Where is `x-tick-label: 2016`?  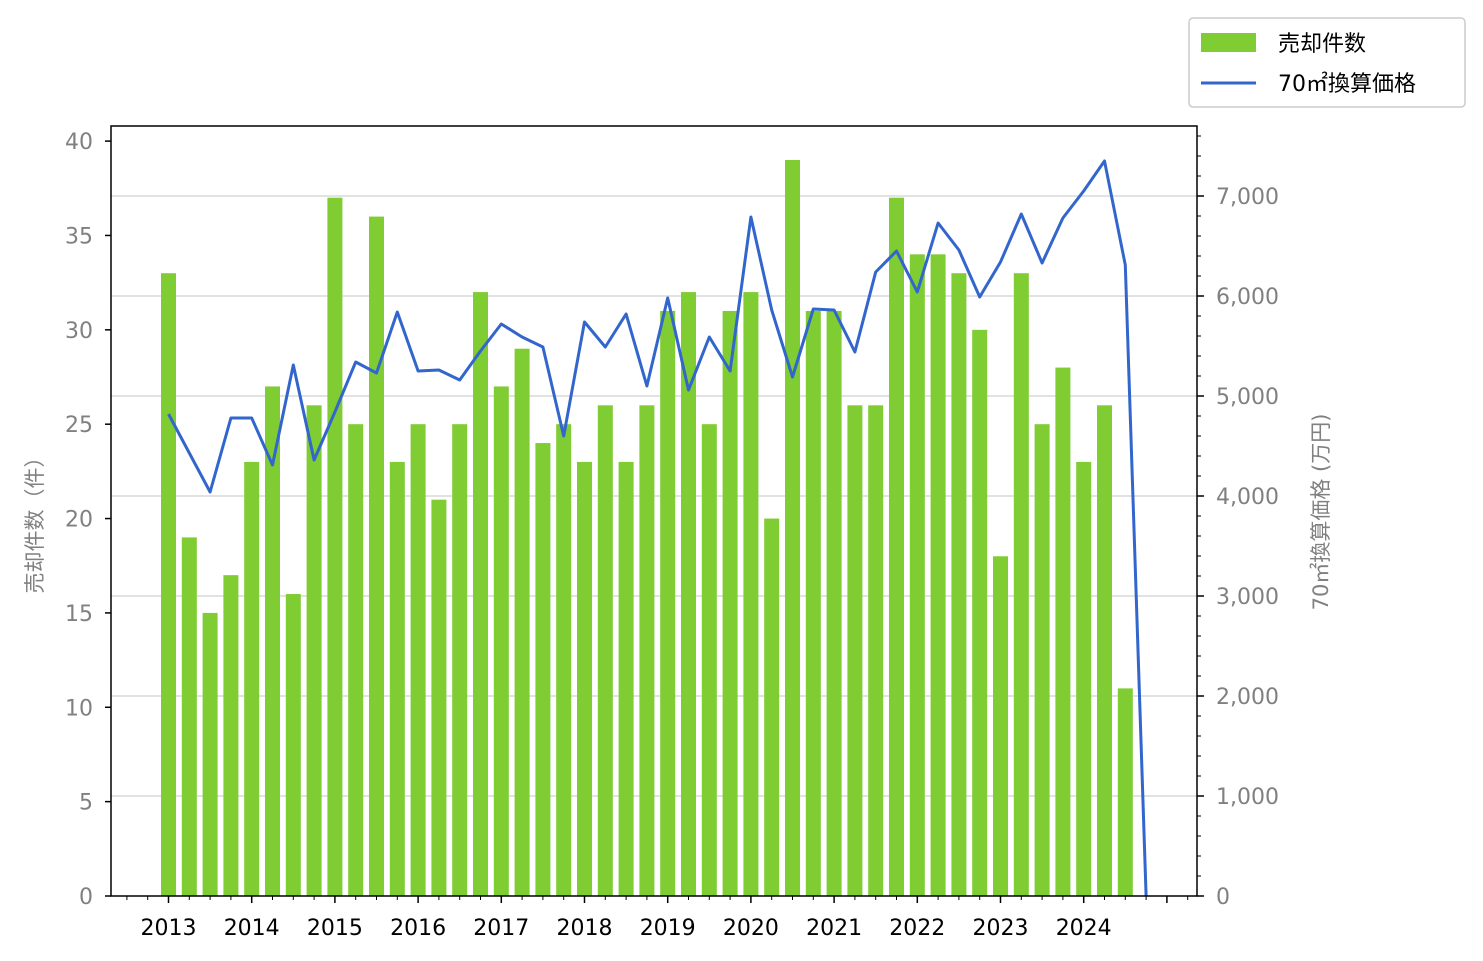 x-tick-label: 2016 is located at coordinates (418, 928).